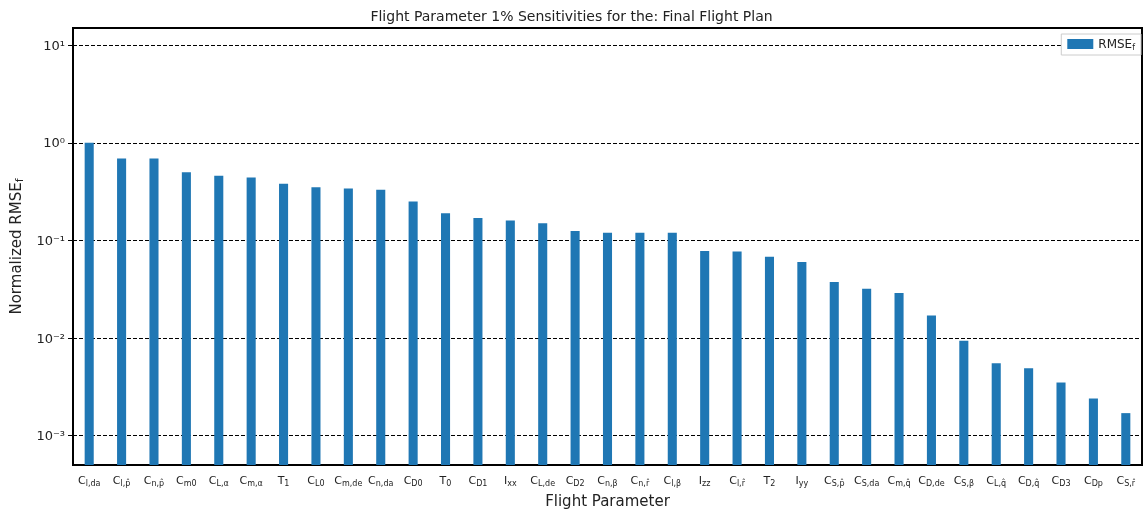  Describe the element at coordinates (54, 45) in the screenshot. I see `y-tick-label: 10¹` at that location.